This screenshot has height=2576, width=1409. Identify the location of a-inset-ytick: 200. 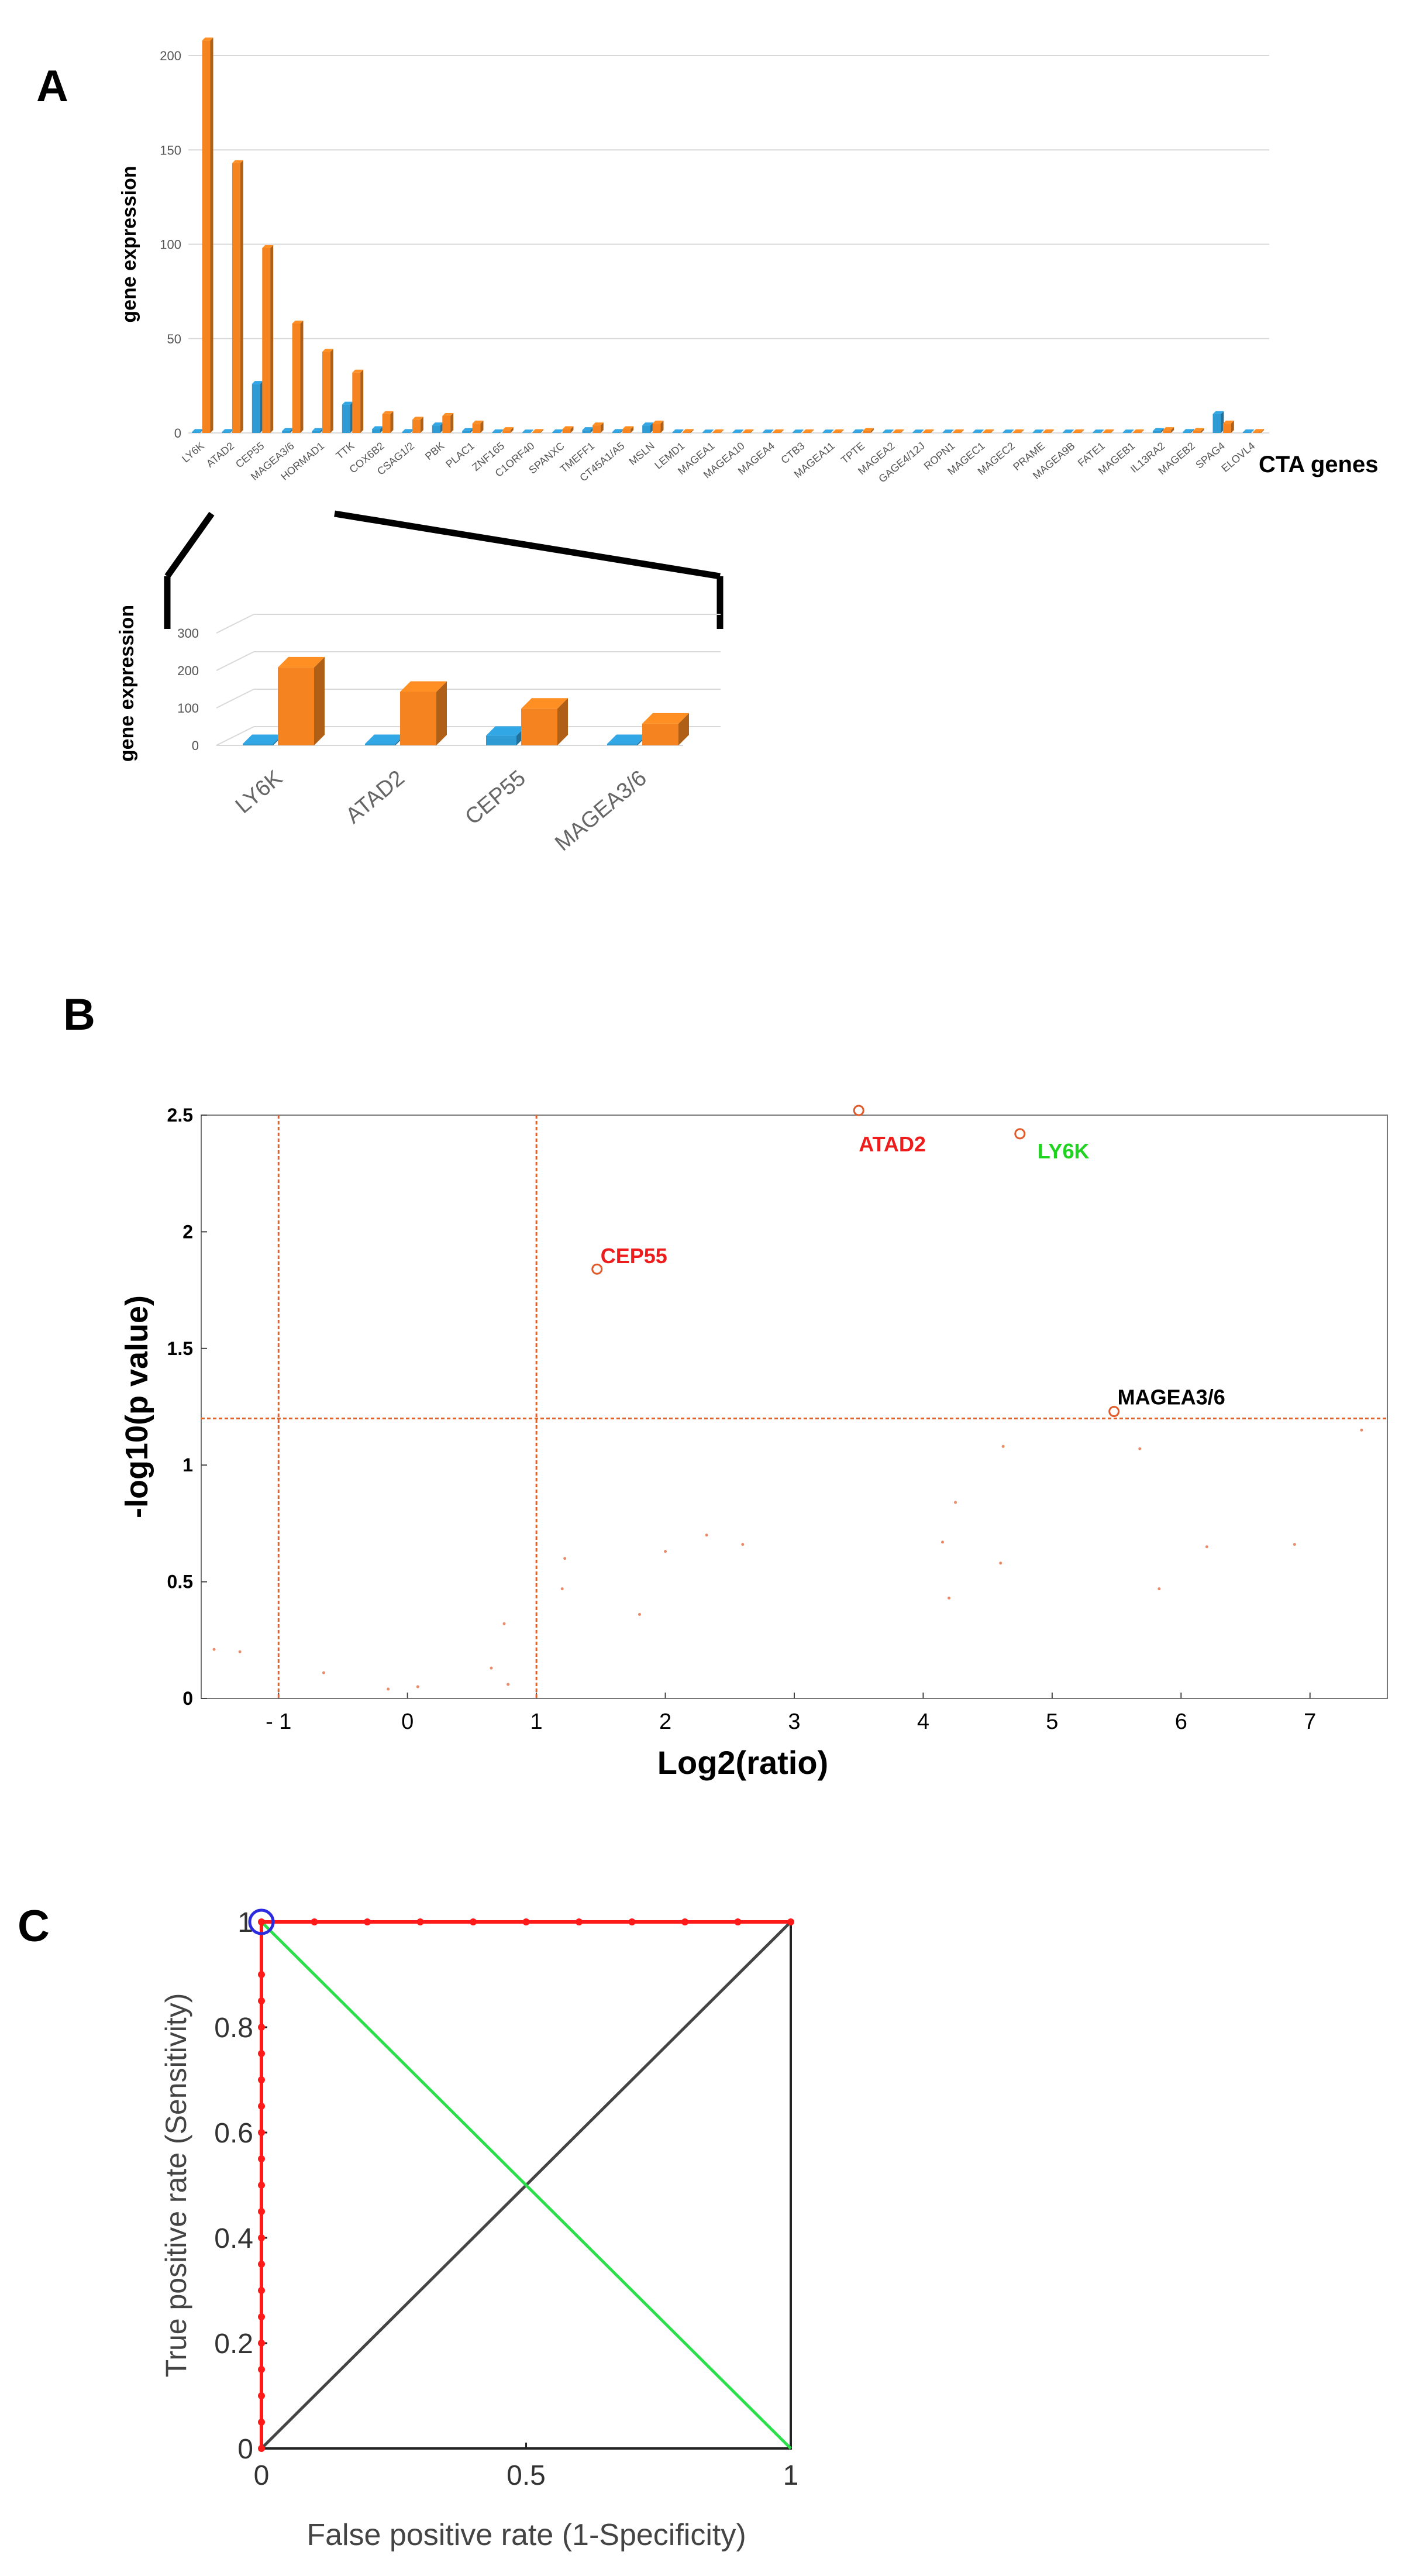
(188, 670).